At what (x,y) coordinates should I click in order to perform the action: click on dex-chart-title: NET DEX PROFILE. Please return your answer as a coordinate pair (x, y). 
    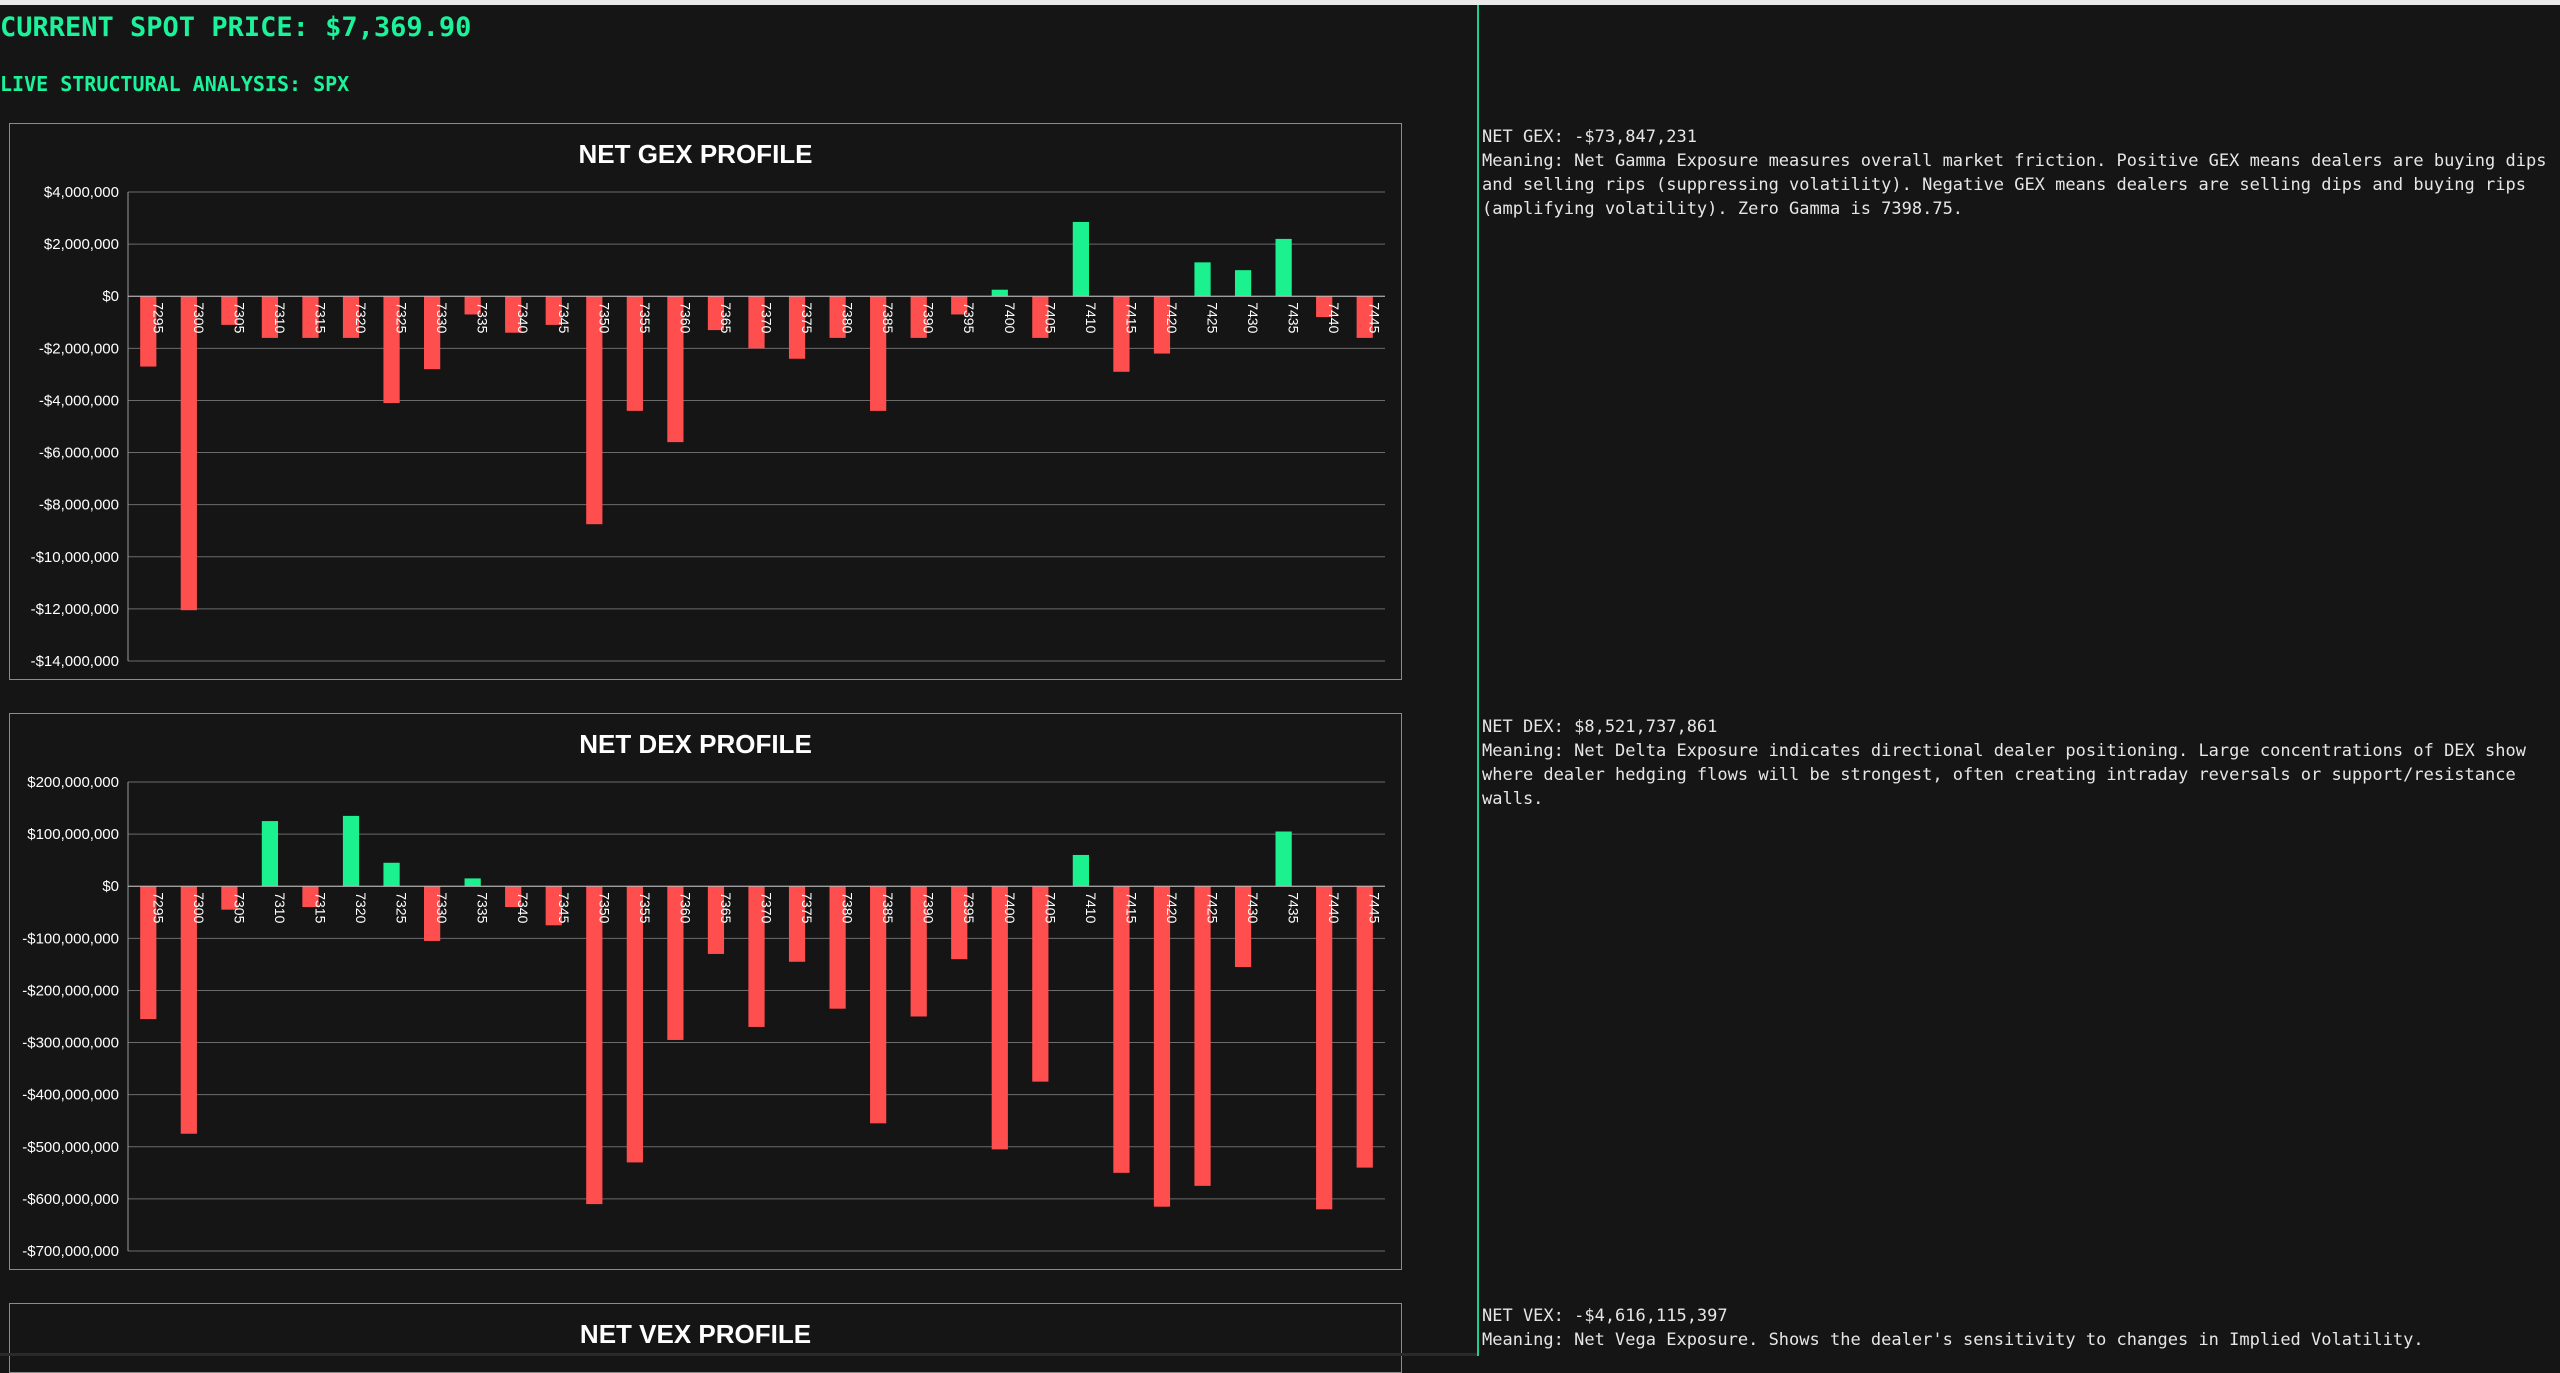
    Looking at the image, I should click on (695, 744).